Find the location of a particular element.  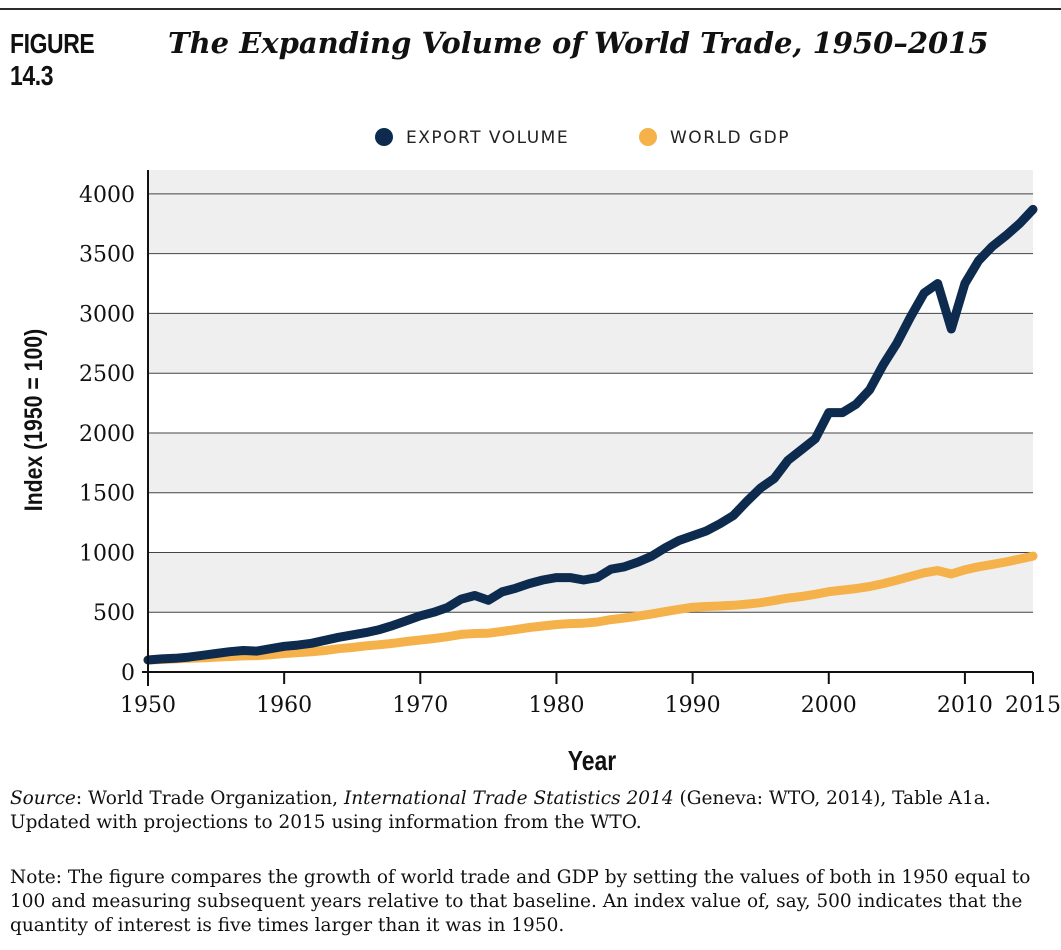

legend-label: EXPORT VOLUME is located at coordinates (487, 138).